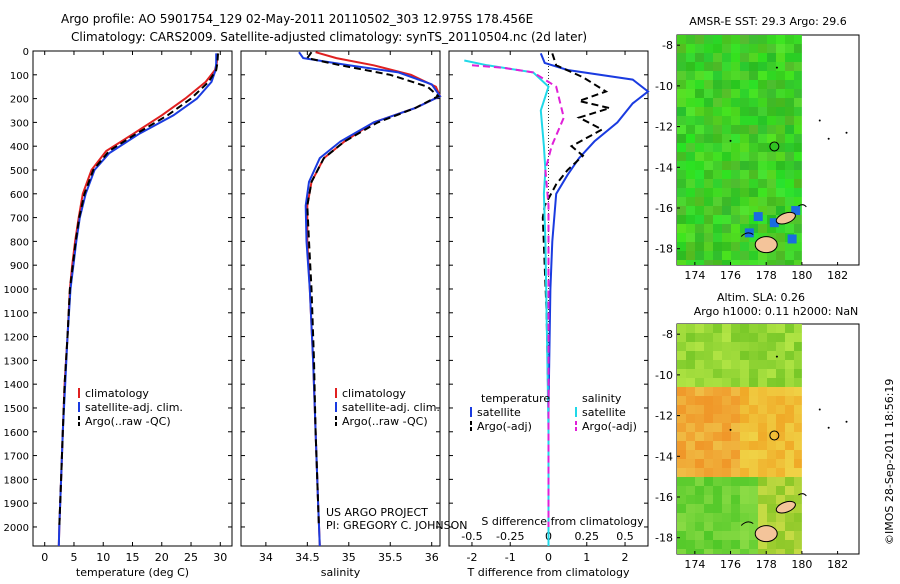 The height and width of the screenshot is (584, 900). Describe the element at coordinates (625, 557) in the screenshot. I see `x-tick-label: 2` at that location.